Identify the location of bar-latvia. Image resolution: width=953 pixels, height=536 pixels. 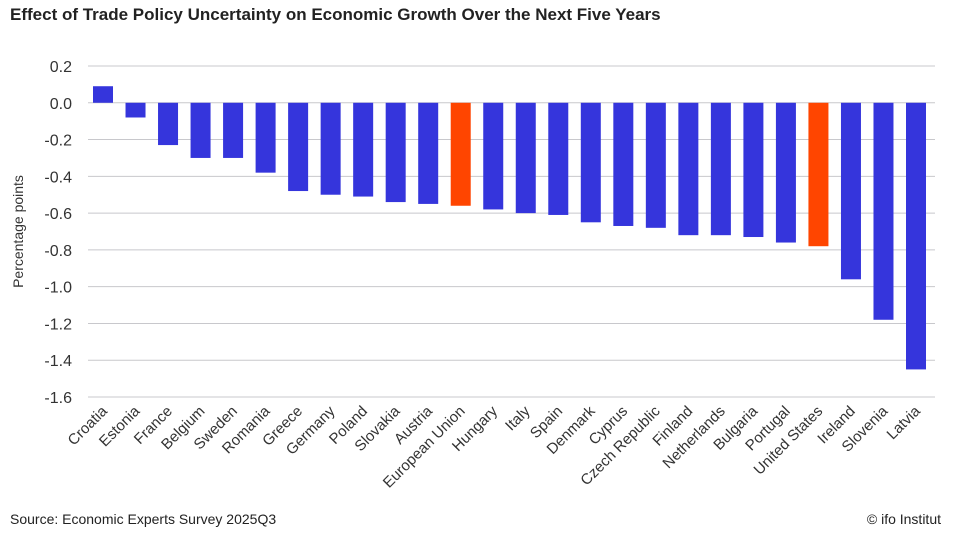
(916, 236).